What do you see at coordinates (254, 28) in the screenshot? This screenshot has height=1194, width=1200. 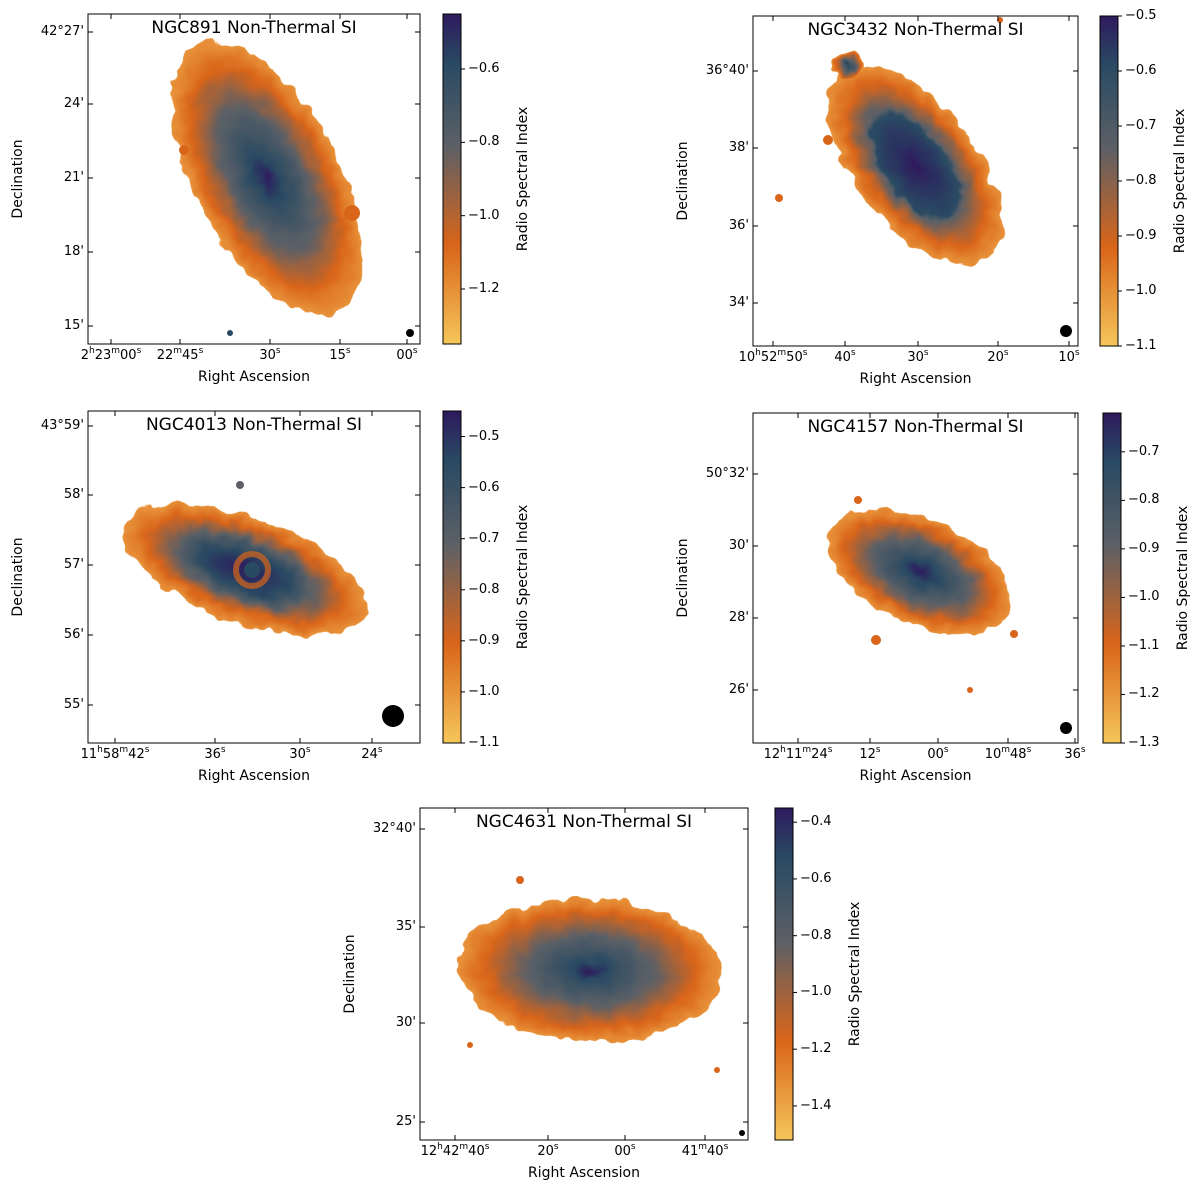 I see `panel-title-1: NGC891 Non-Thermal SI` at bounding box center [254, 28].